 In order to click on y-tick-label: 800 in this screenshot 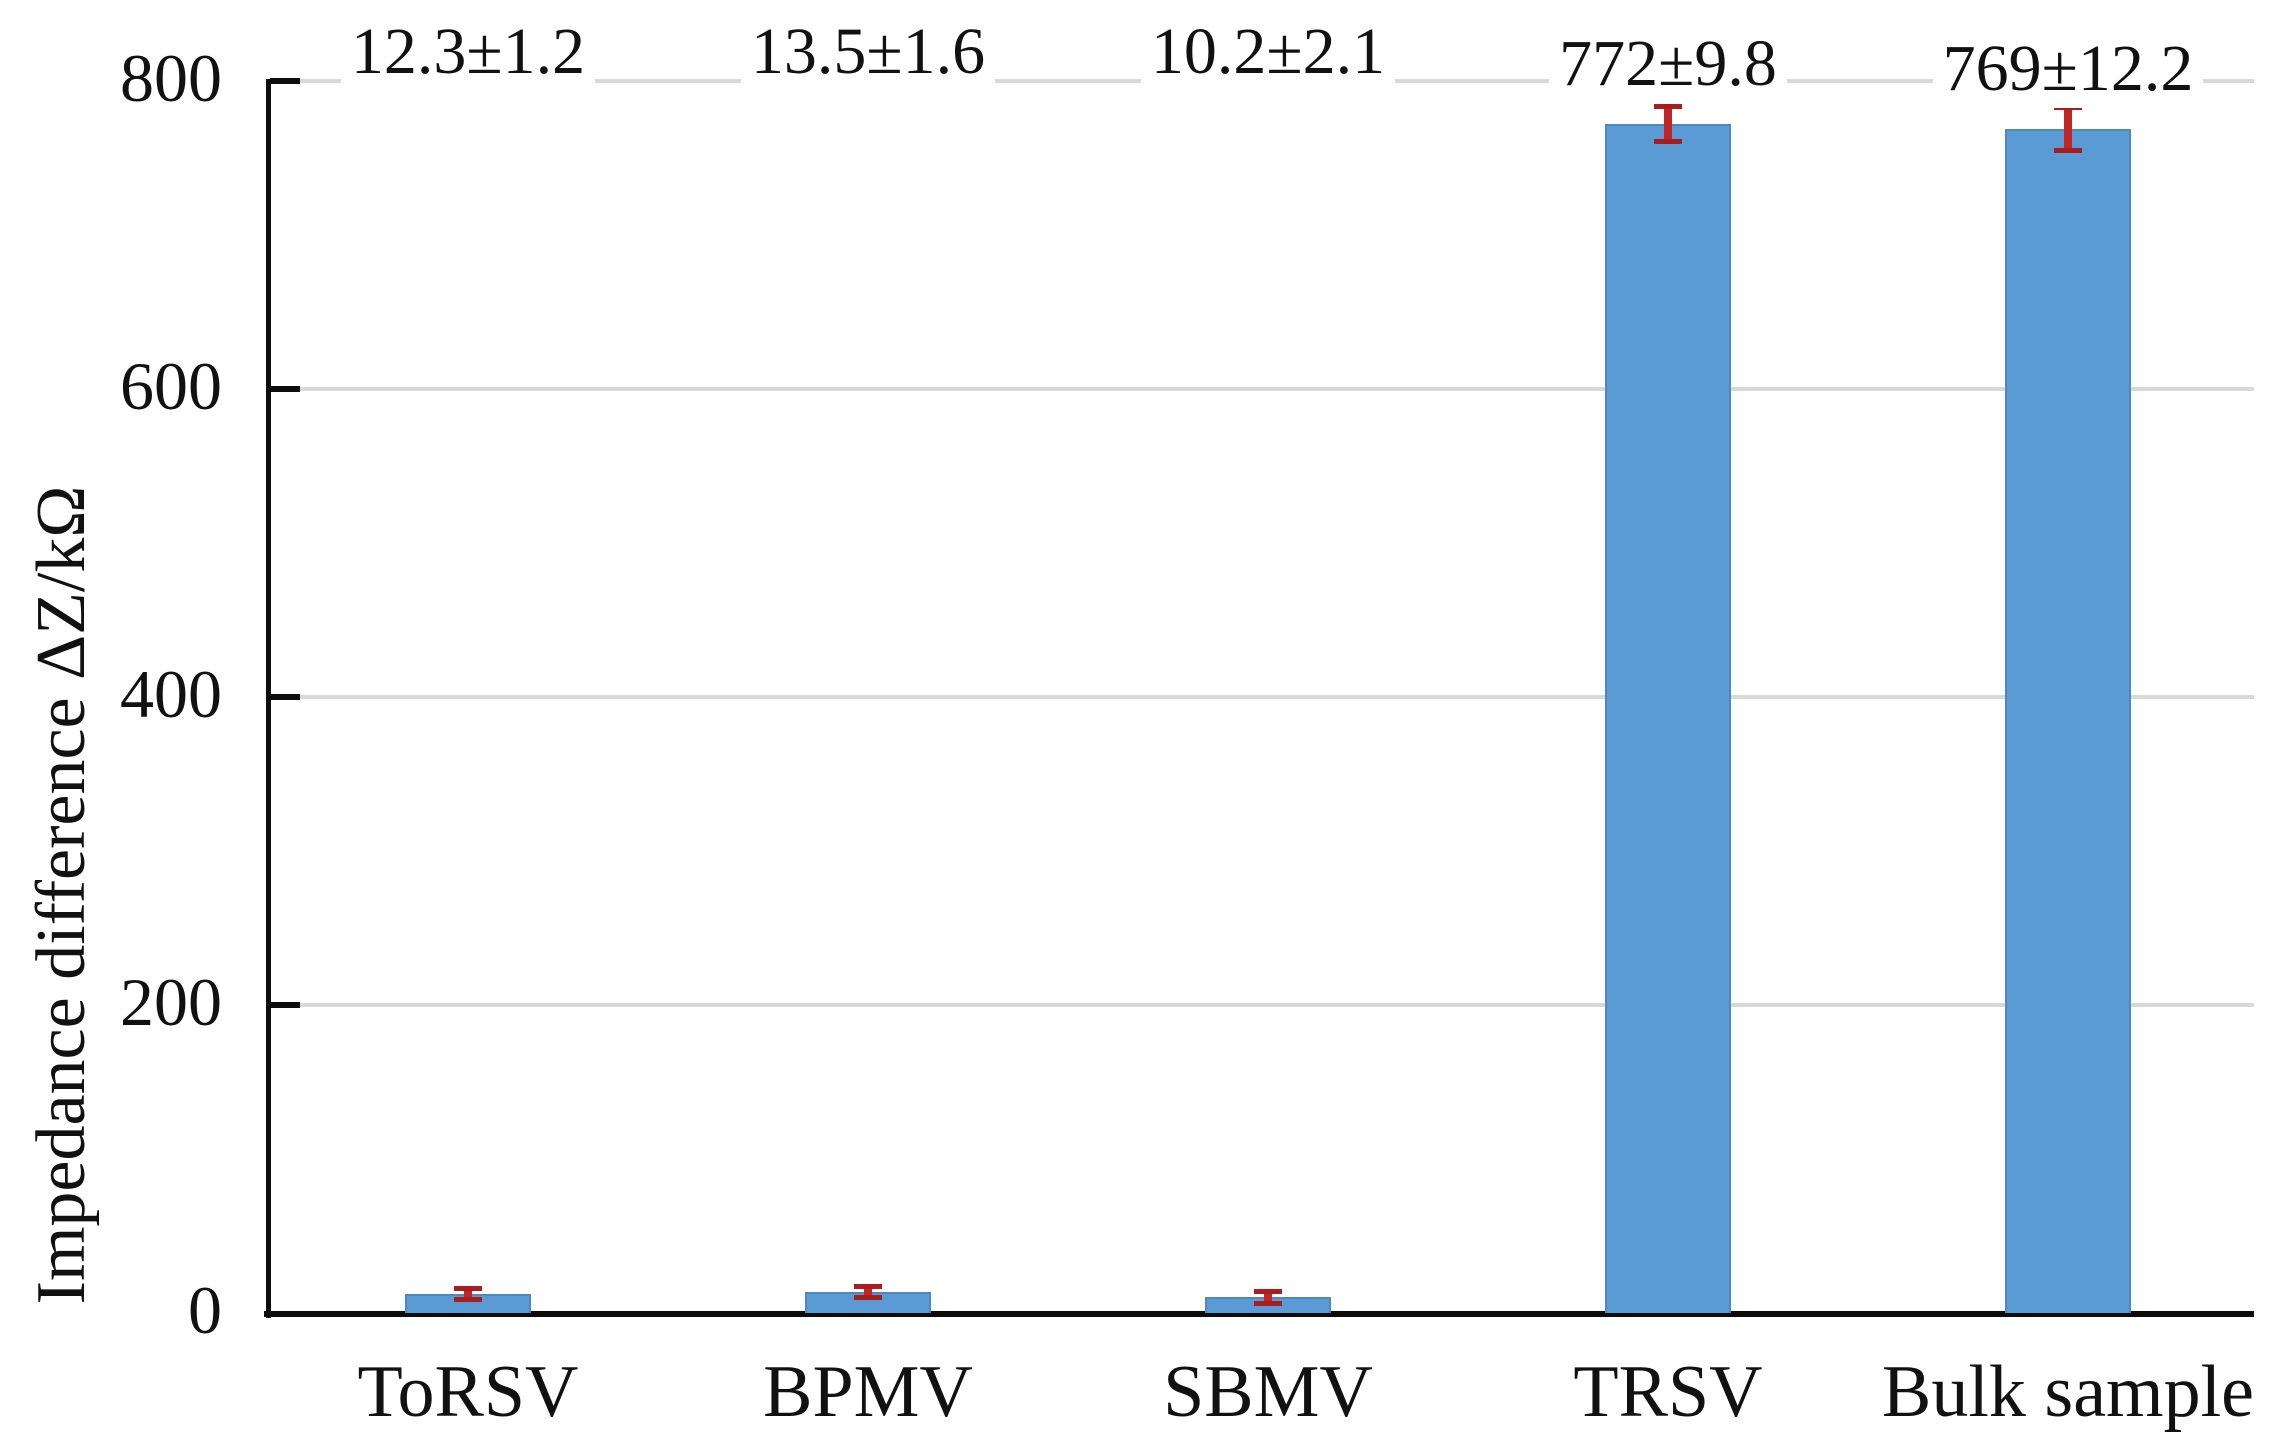, I will do `click(171, 78)`.